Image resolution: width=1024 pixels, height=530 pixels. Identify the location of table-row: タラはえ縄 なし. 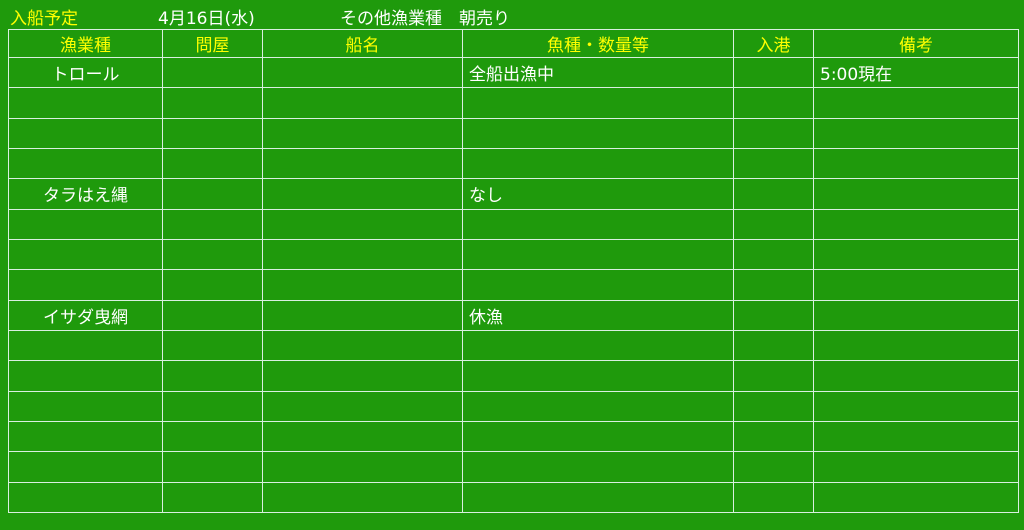
(513, 194).